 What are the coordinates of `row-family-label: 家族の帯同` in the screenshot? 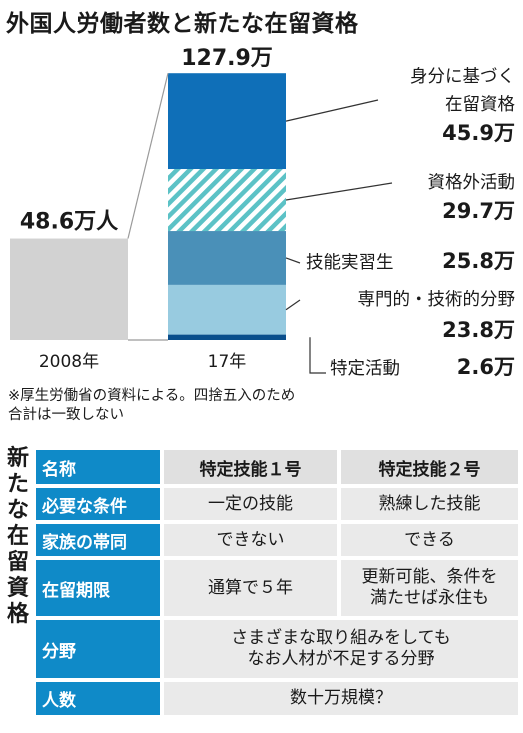 It's located at (100, 540).